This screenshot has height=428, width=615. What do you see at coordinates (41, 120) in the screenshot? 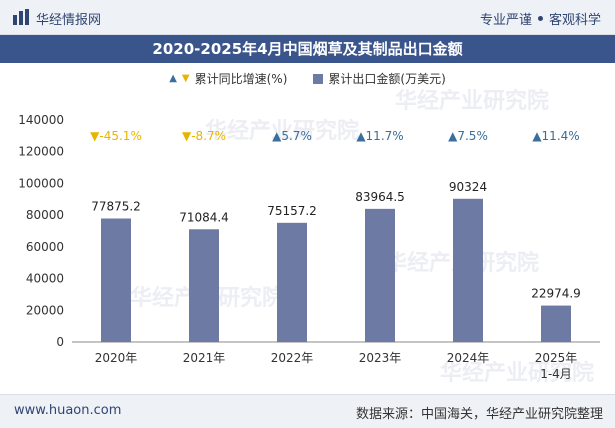
I see `y-tick-label: 140000` at bounding box center [41, 120].